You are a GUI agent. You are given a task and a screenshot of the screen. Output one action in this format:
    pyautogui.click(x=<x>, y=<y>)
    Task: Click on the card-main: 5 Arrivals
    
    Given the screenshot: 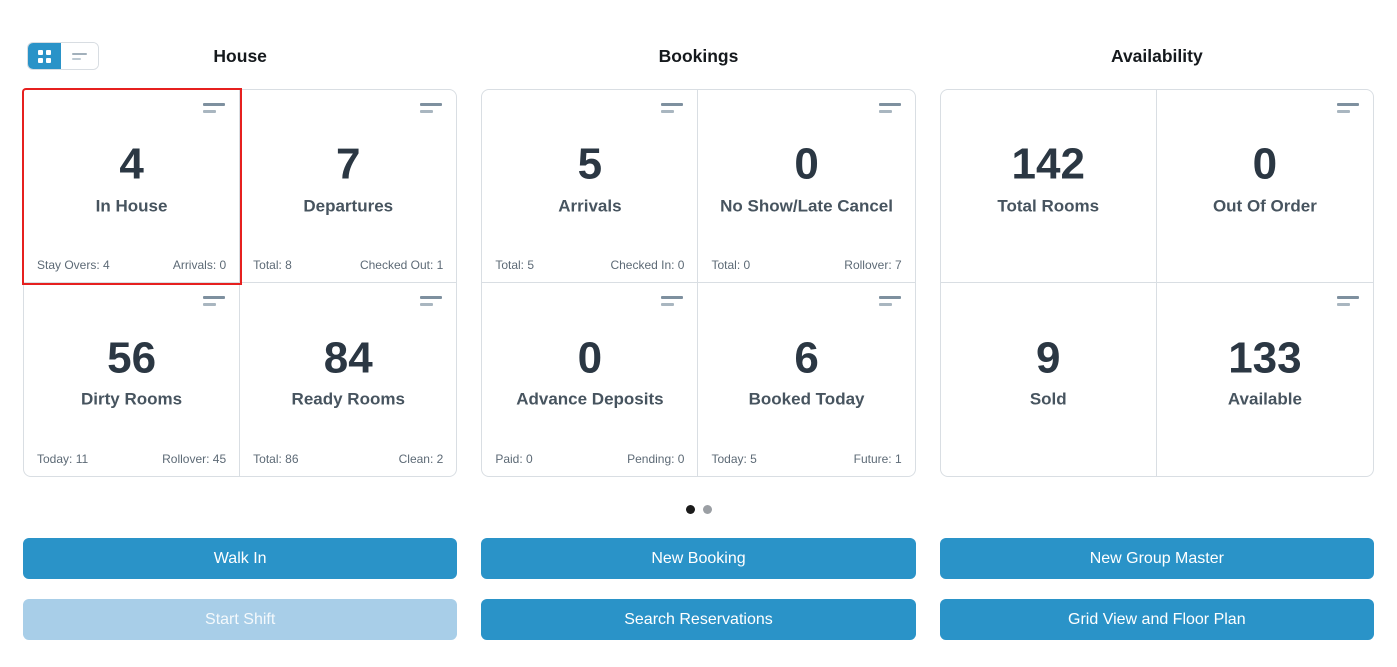 What is the action you would take?
    pyautogui.click(x=589, y=177)
    